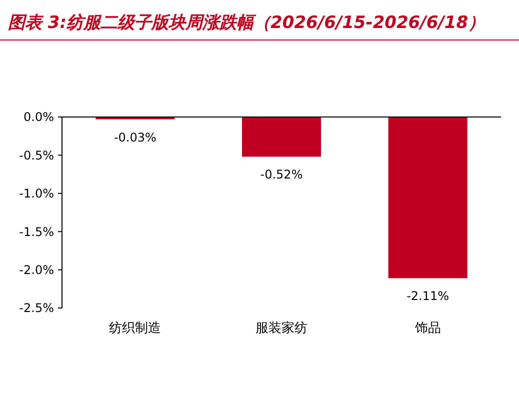 This screenshot has width=519, height=412. Describe the element at coordinates (135, 328) in the screenshot. I see `x-tick-label: 纺织制造` at that location.